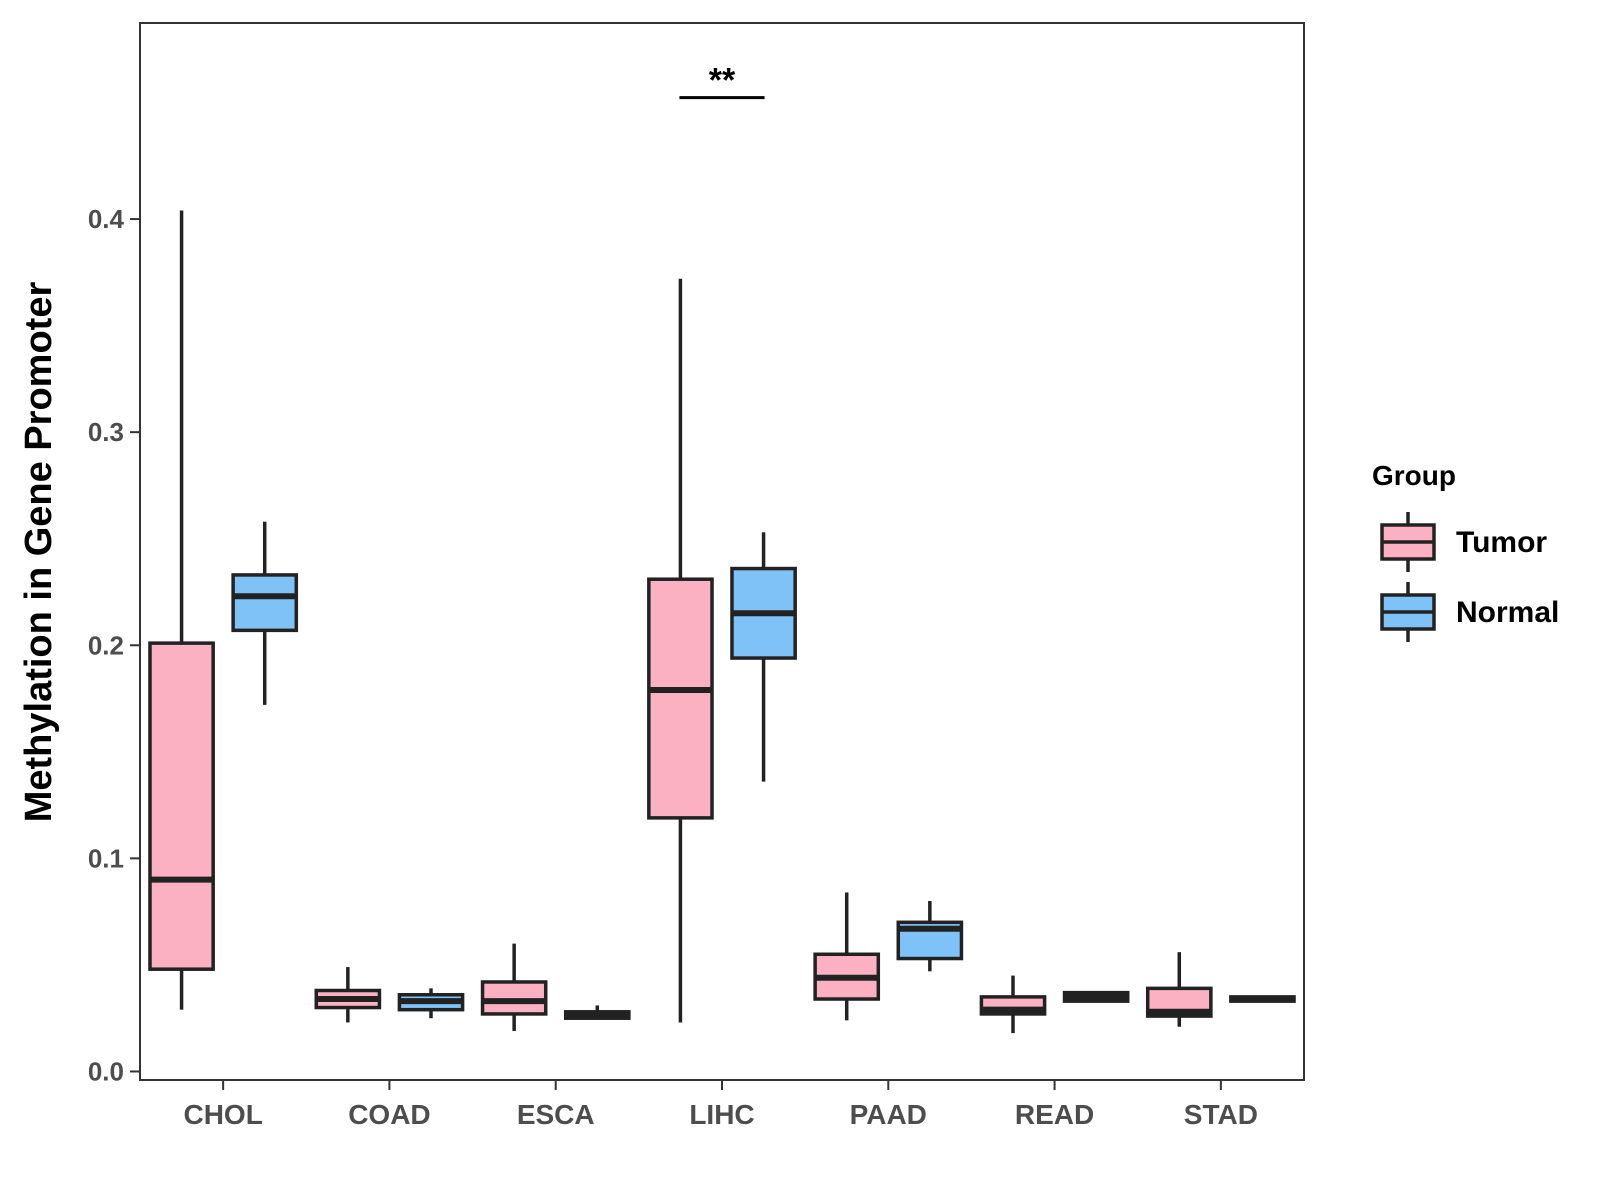  Describe the element at coordinates (1013, 1004) in the screenshot. I see `box-tumor-read` at that location.